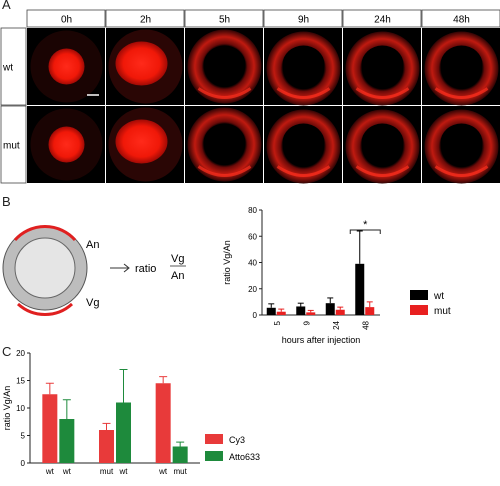  I want to click on y-tick-label: 5, so click(23, 436).